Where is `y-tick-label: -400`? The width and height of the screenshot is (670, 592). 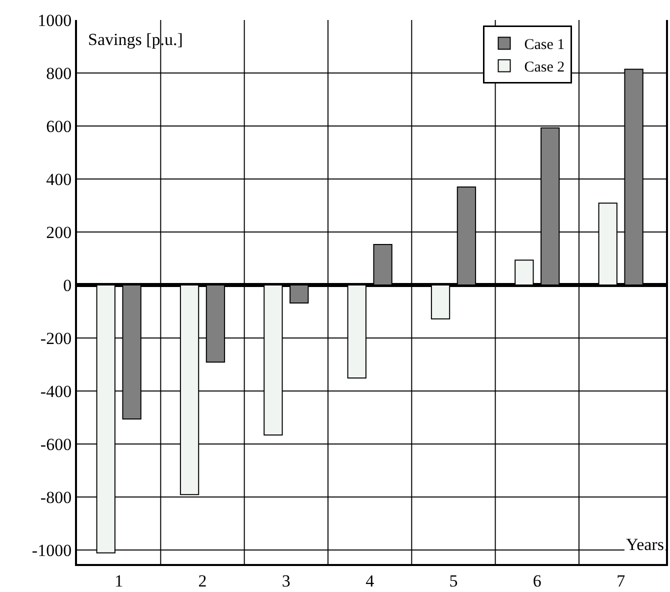 y-tick-label: -400 is located at coordinates (56, 391).